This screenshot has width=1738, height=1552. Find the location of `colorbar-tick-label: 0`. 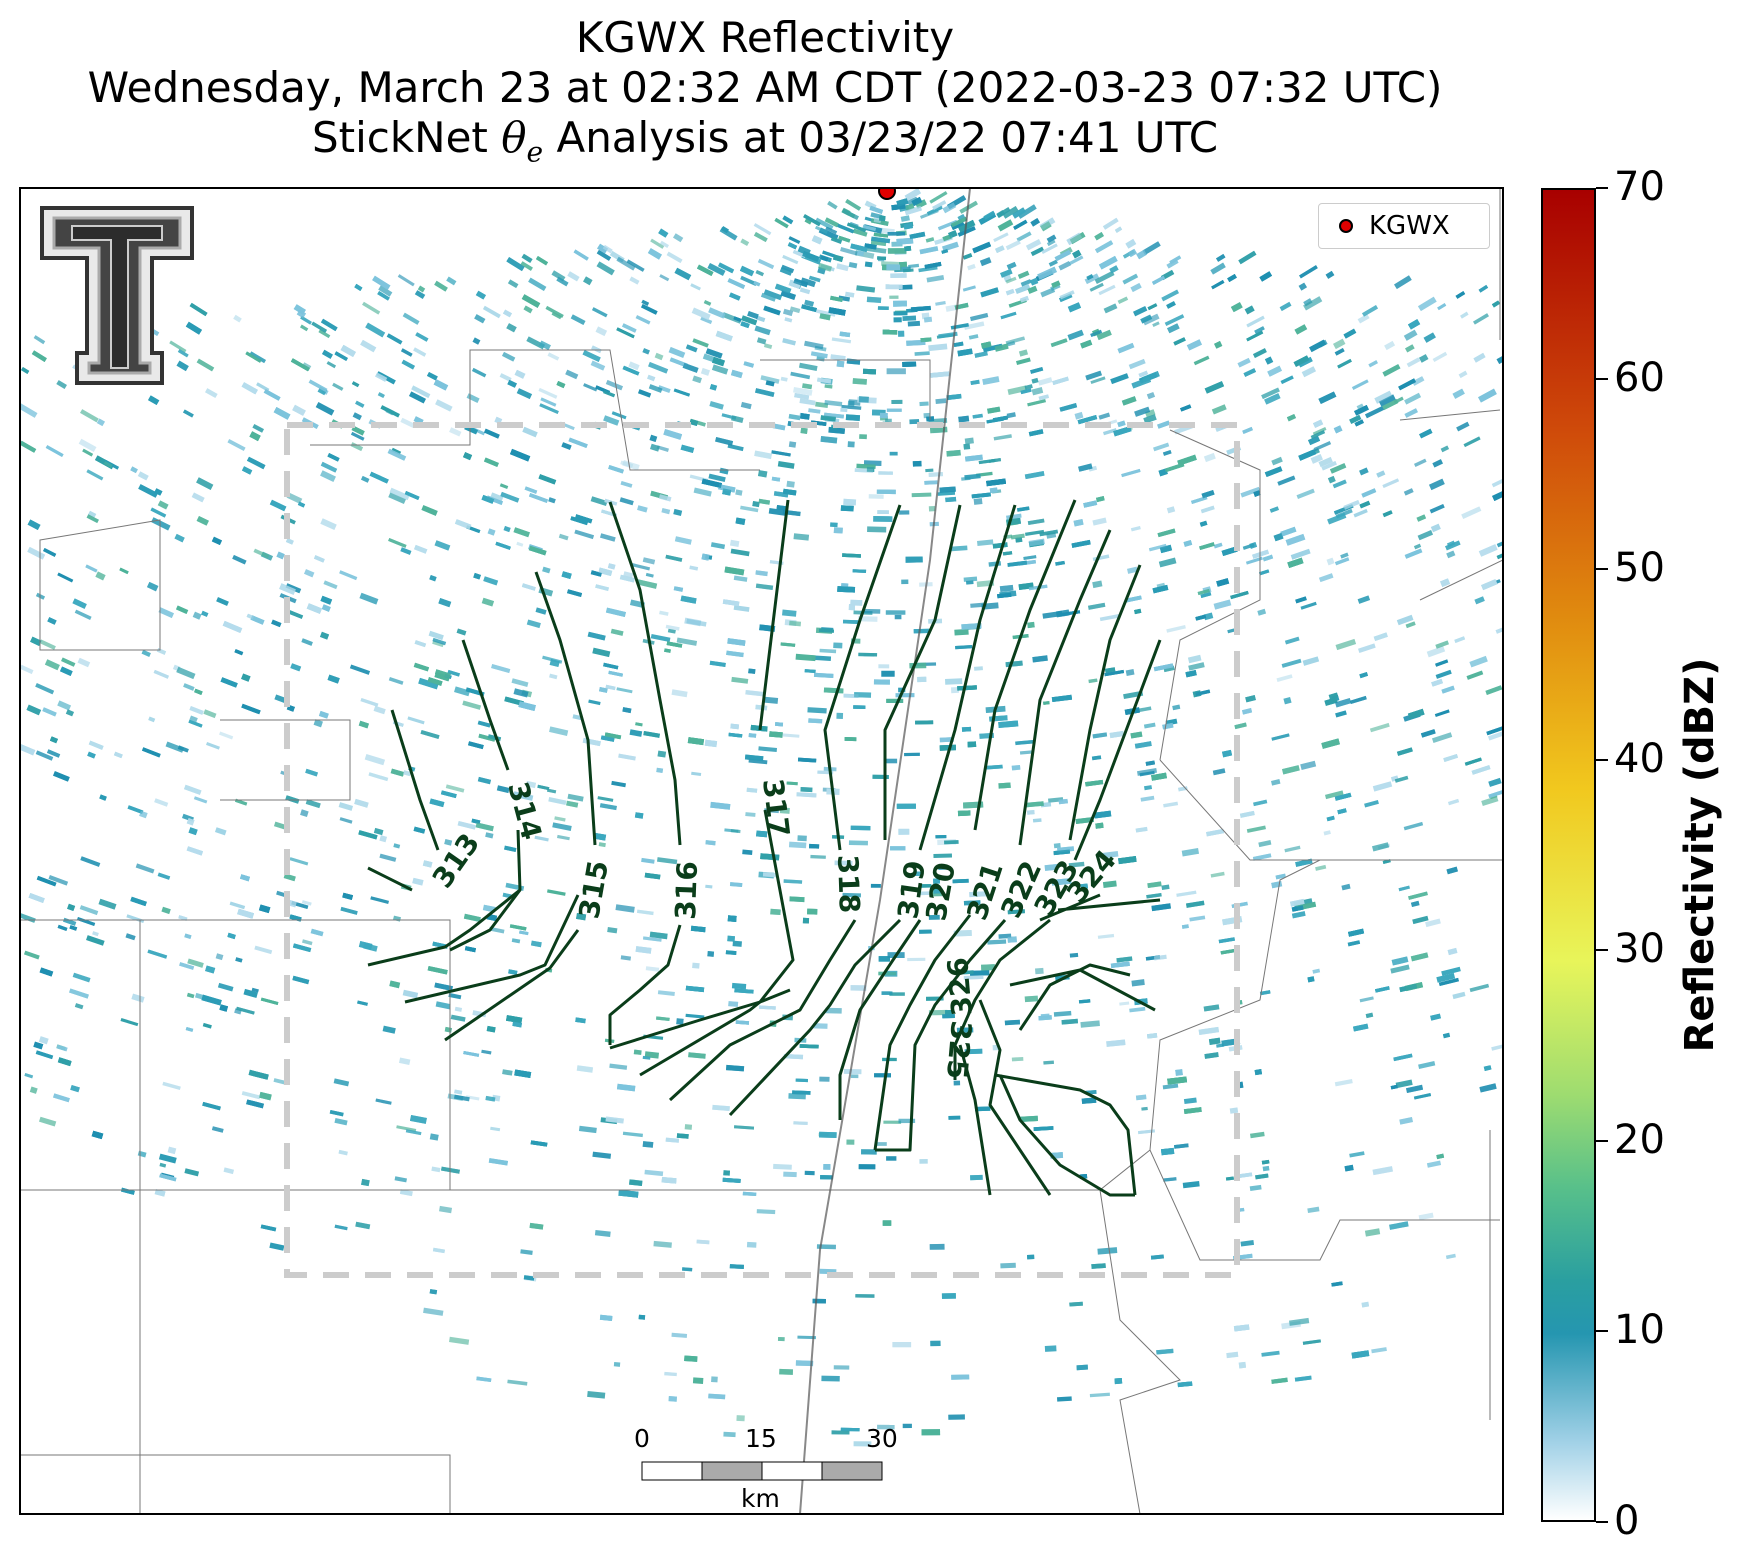

colorbar-tick-label: 0 is located at coordinates (1627, 1521).